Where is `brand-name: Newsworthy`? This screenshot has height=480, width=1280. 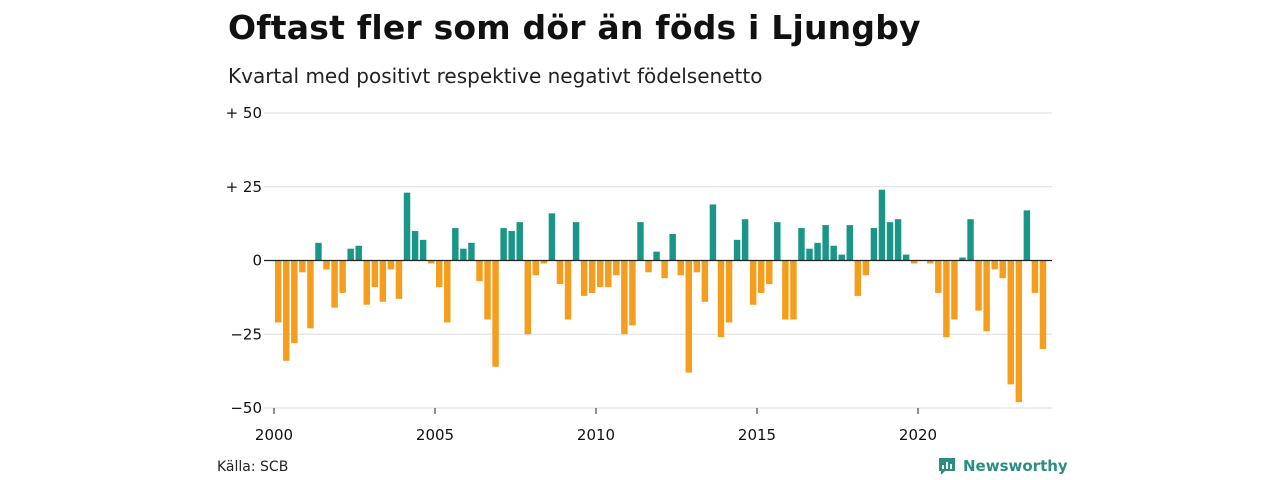
brand-name: Newsworthy is located at coordinates (1015, 466).